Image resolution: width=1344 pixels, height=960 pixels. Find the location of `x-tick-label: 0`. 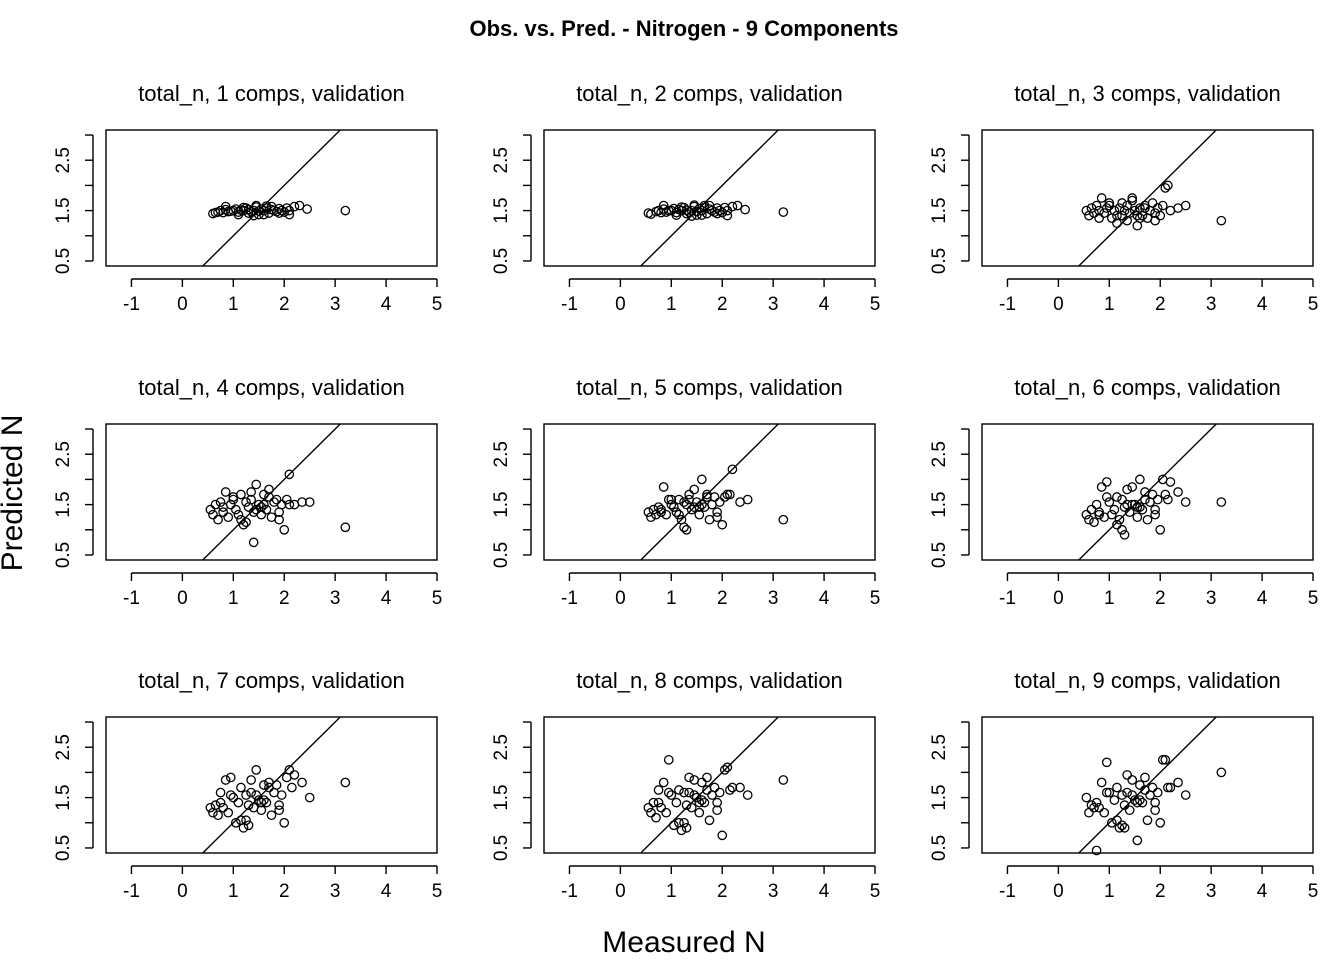

x-tick-label: 0 is located at coordinates (620, 891).